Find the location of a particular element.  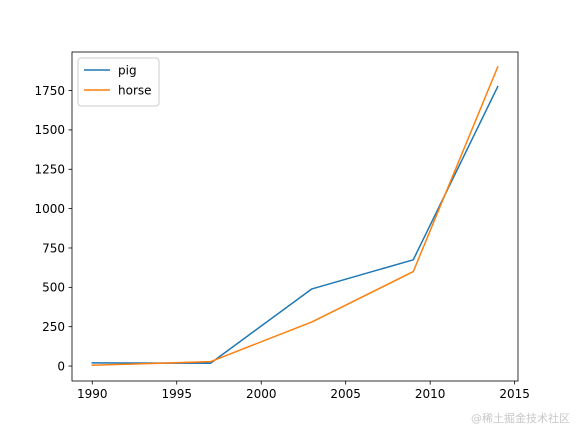

y-tick-label: 250 is located at coordinates (53, 327).